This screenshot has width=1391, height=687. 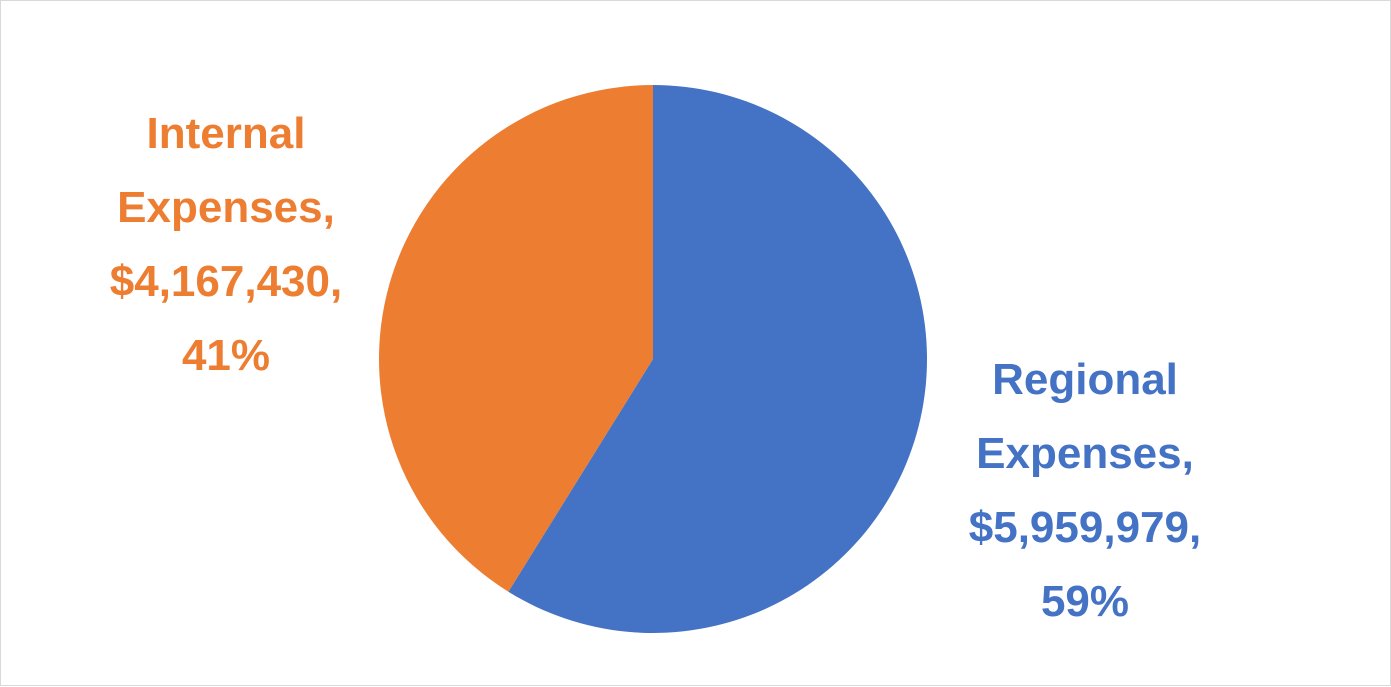 I want to click on label-line: Regional, so click(x=1085, y=379).